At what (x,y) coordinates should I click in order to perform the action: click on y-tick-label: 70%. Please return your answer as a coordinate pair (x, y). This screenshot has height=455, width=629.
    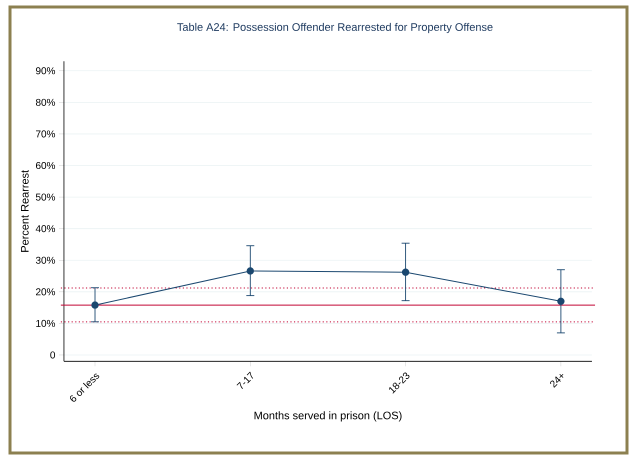
    Looking at the image, I should click on (46, 134).